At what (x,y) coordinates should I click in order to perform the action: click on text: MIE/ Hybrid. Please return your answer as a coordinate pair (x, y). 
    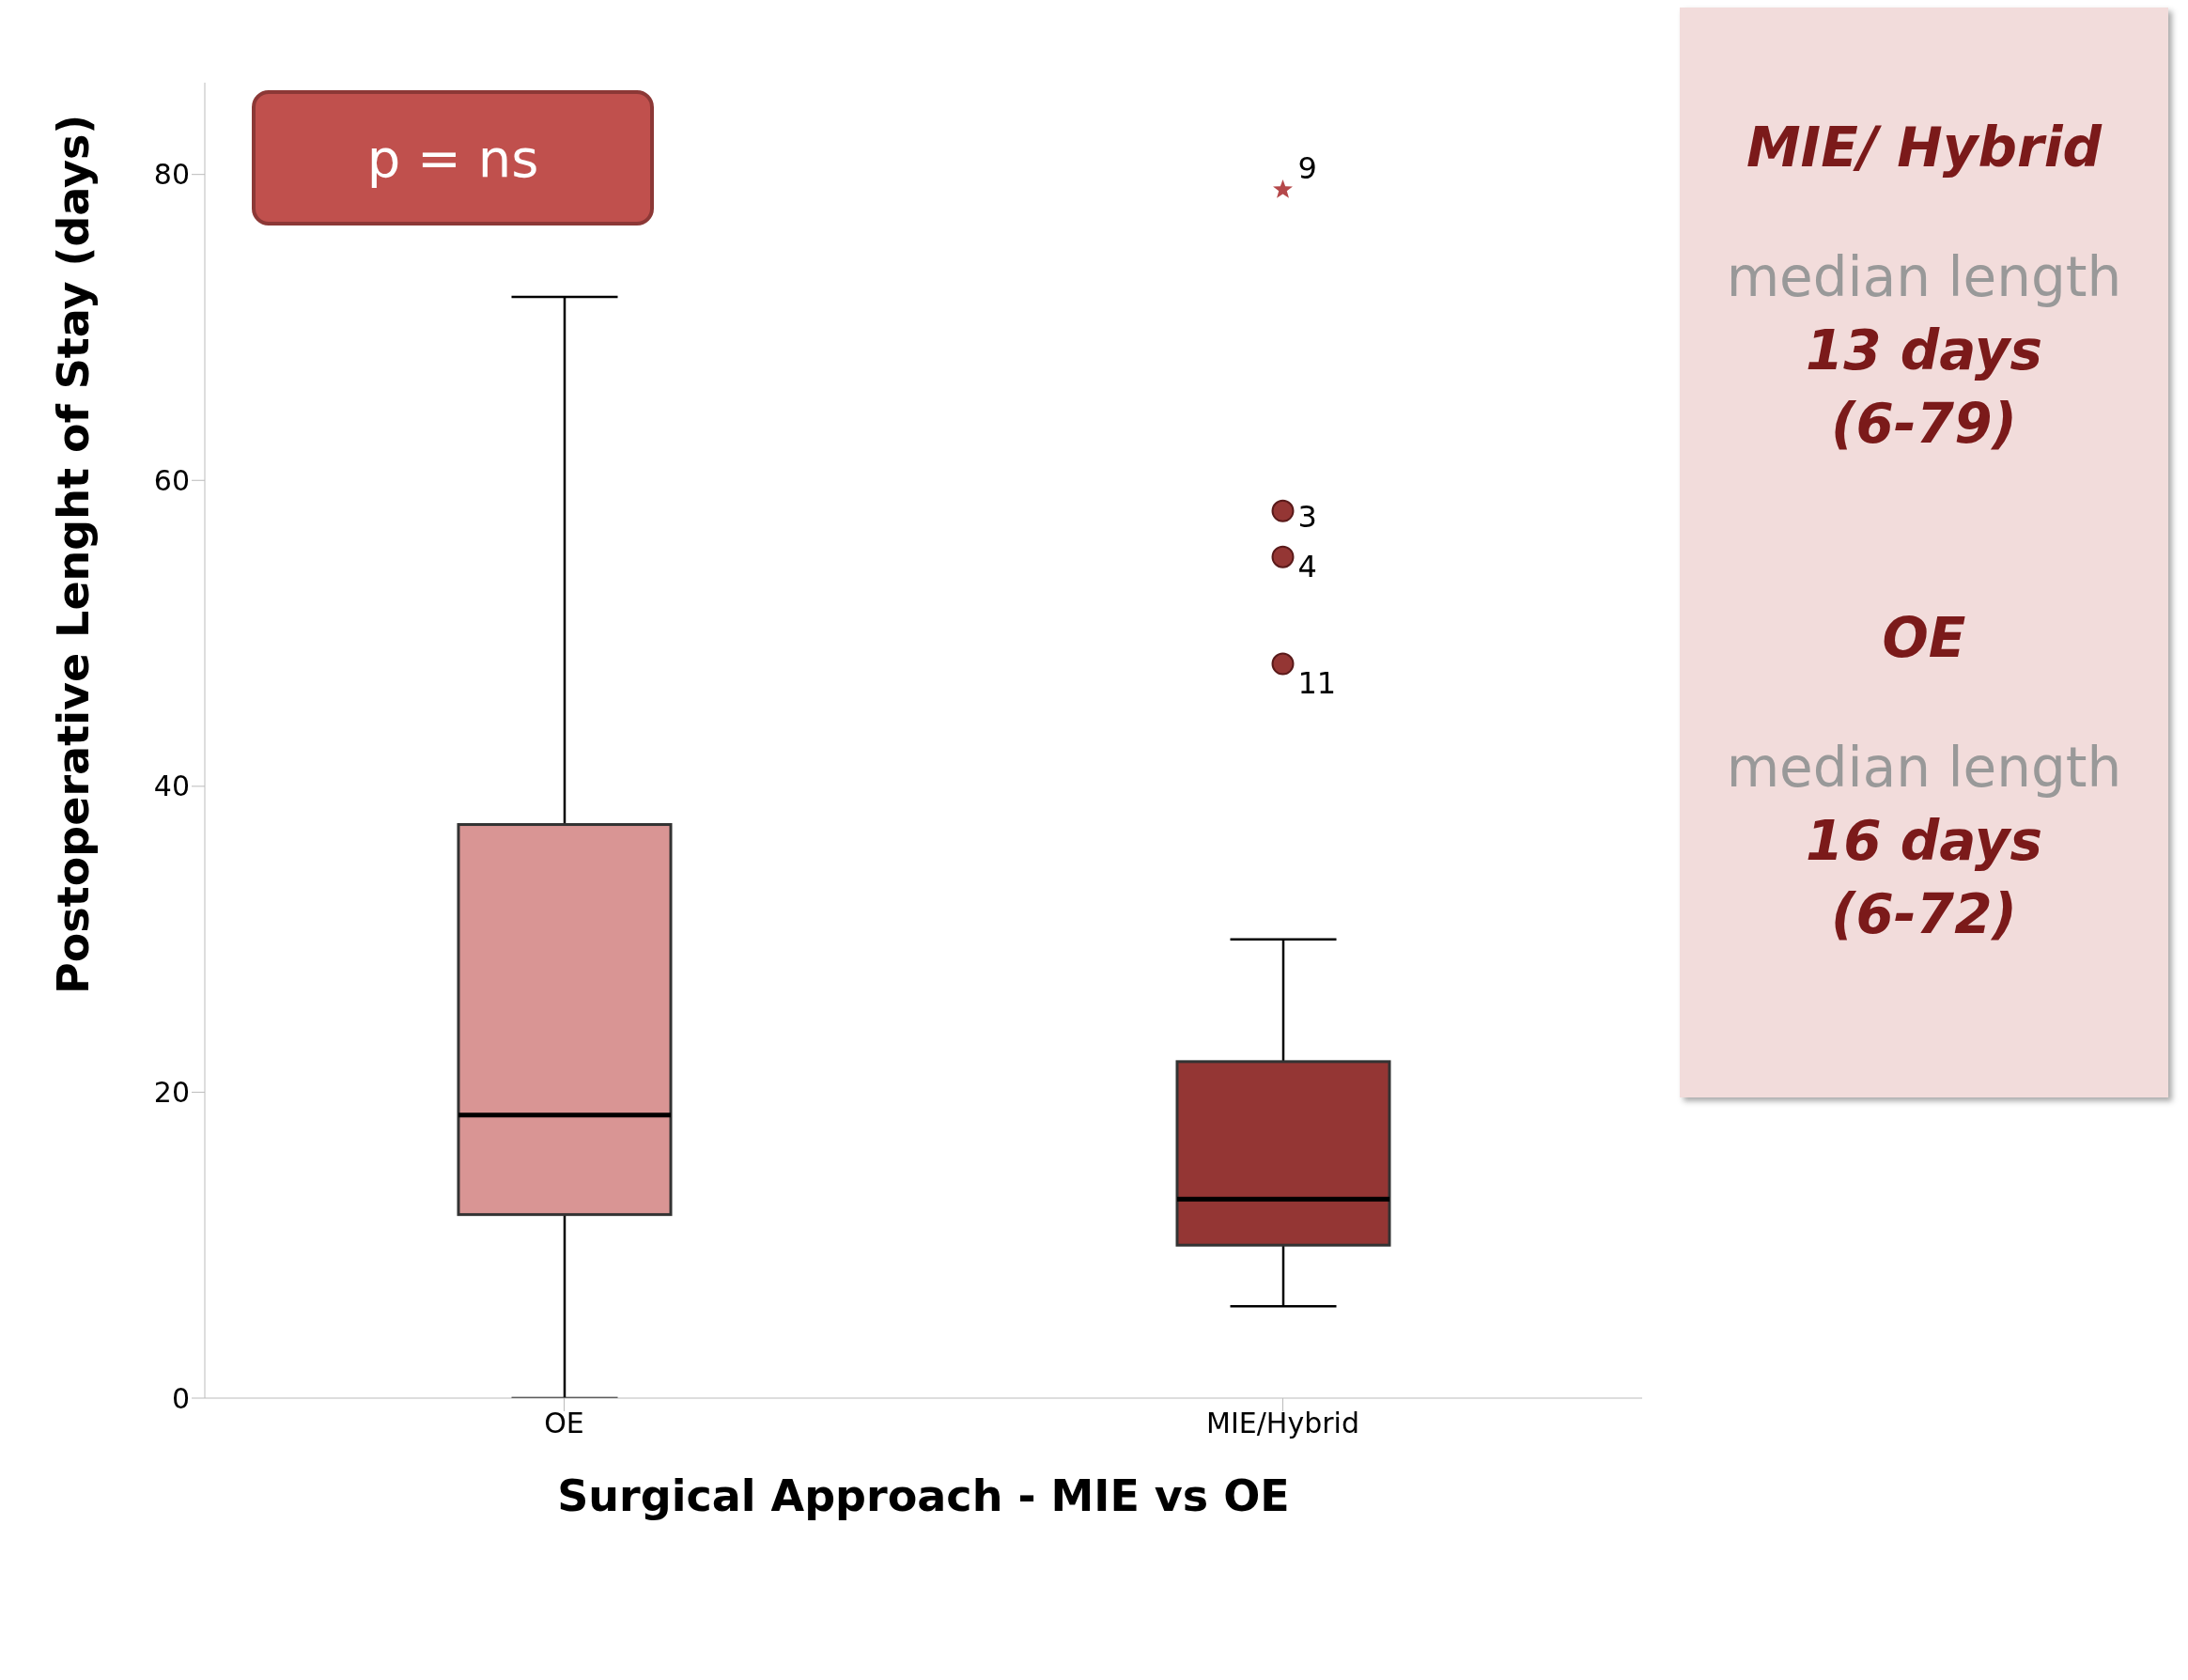
    Looking at the image, I should click on (1924, 148).